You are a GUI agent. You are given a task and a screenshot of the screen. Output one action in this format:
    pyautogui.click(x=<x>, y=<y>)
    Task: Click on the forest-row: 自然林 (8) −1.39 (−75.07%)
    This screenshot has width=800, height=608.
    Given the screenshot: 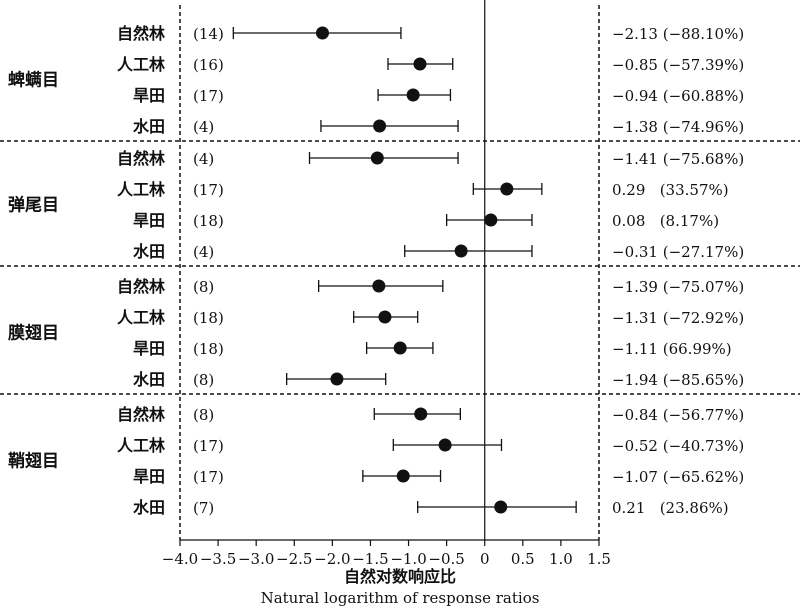 What is the action you would take?
    pyautogui.click(x=430, y=286)
    